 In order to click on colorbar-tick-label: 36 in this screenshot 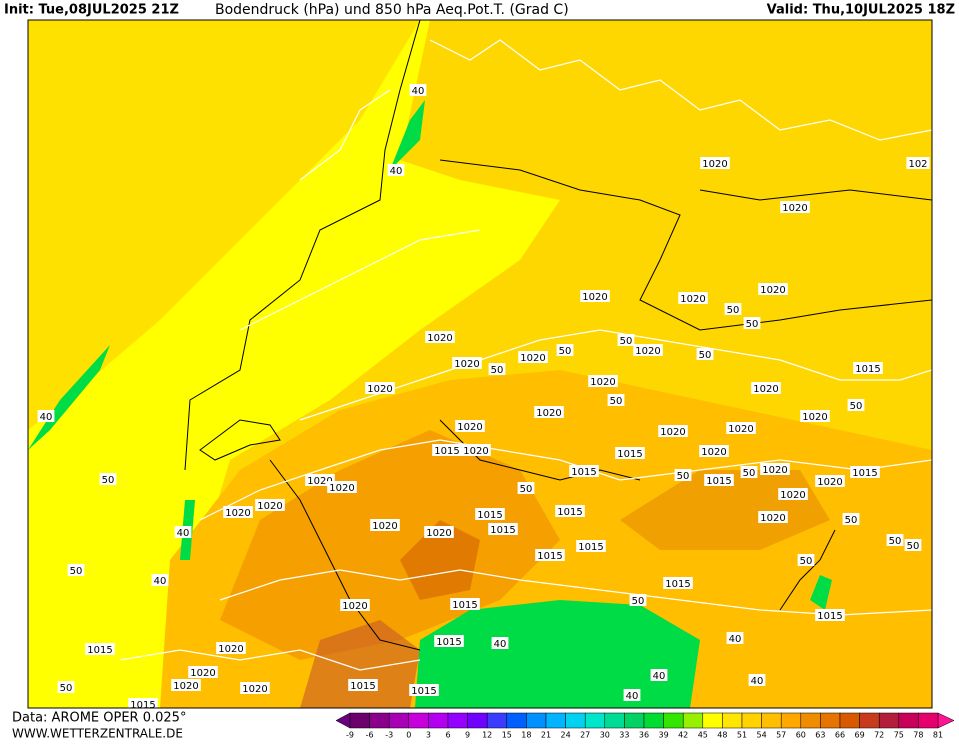, I will do `click(644, 735)`.